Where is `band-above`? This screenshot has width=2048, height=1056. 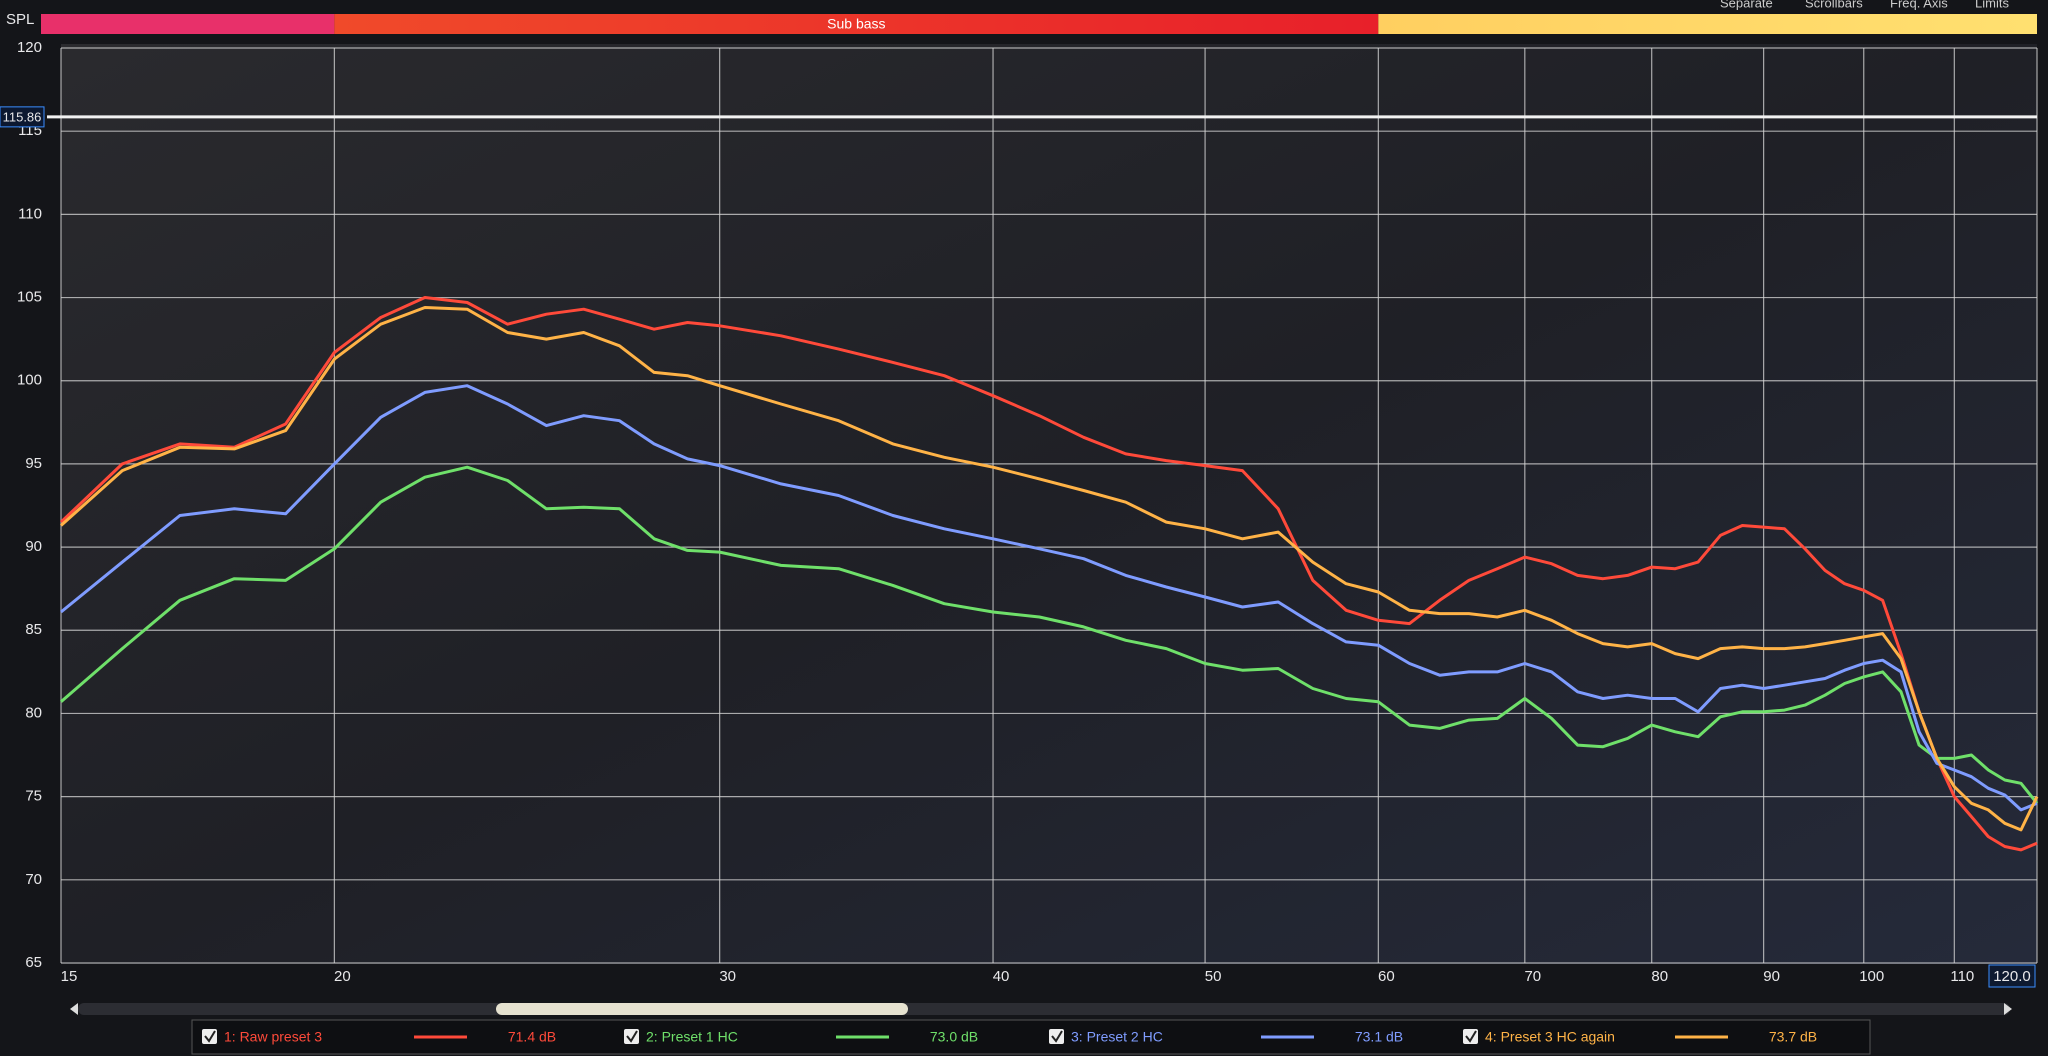 band-above is located at coordinates (1707, 24).